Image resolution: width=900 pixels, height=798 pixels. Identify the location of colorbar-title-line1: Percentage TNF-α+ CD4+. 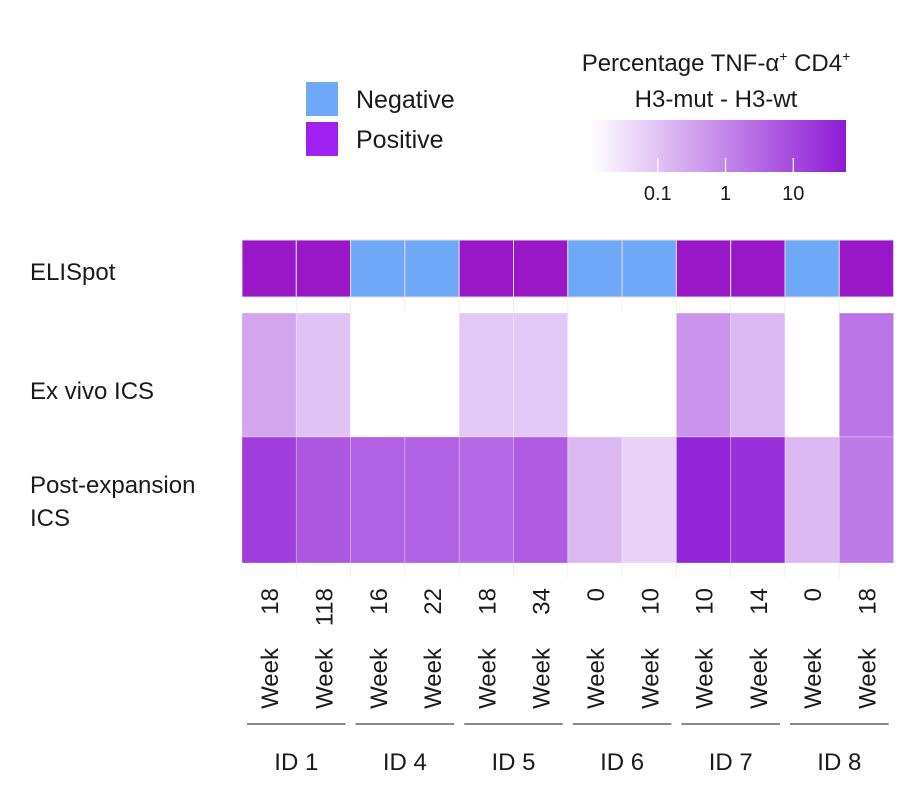
(716, 62).